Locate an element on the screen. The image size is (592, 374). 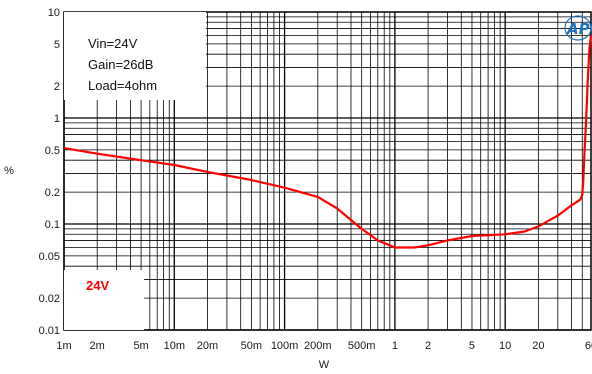
x-tick-label: 1m is located at coordinates (63, 346).